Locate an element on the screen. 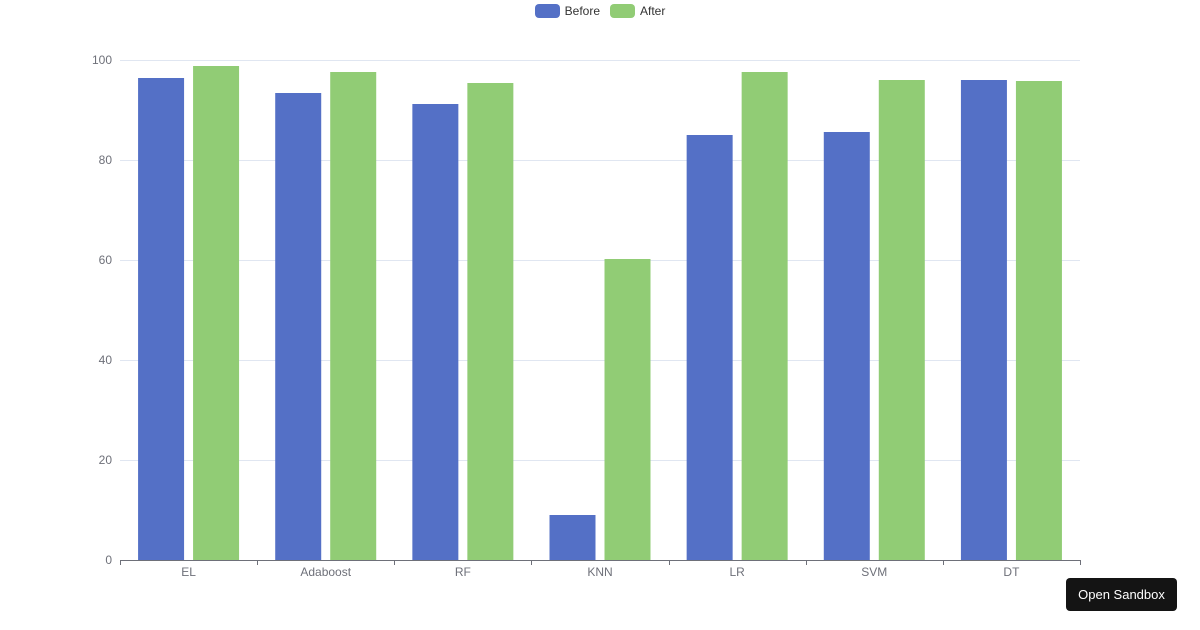 The height and width of the screenshot is (630, 1200). y-tick-label: 0 is located at coordinates (108, 560).